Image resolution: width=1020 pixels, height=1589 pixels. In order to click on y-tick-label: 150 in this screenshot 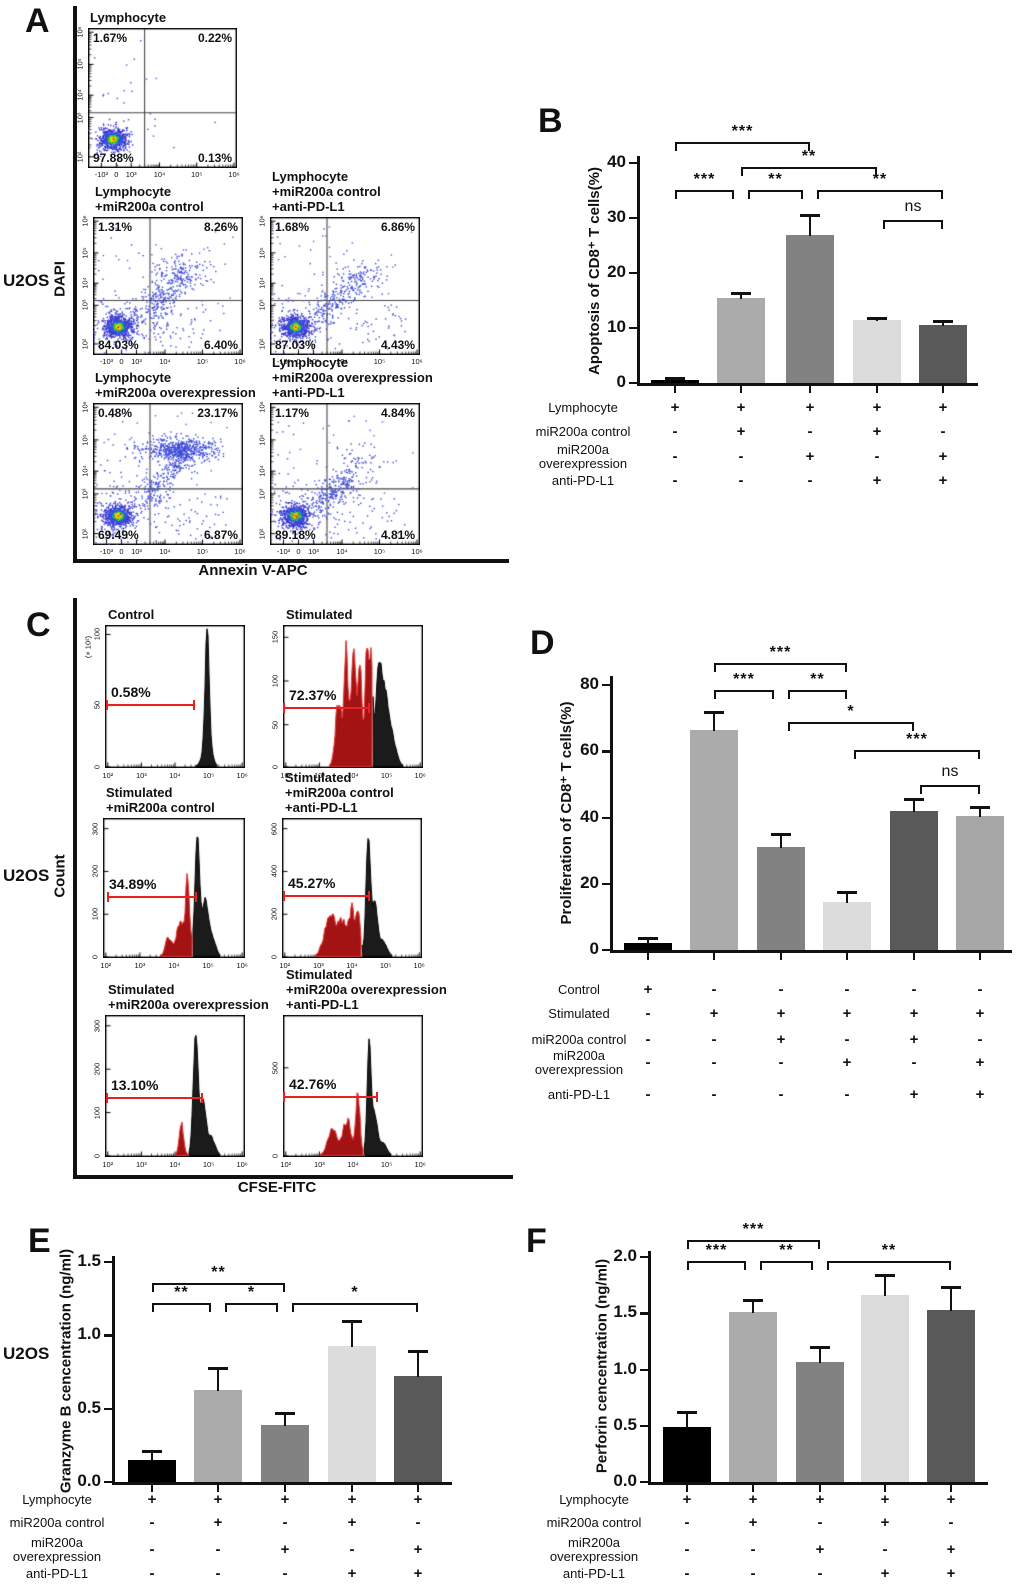, I will do `click(275, 637)`.